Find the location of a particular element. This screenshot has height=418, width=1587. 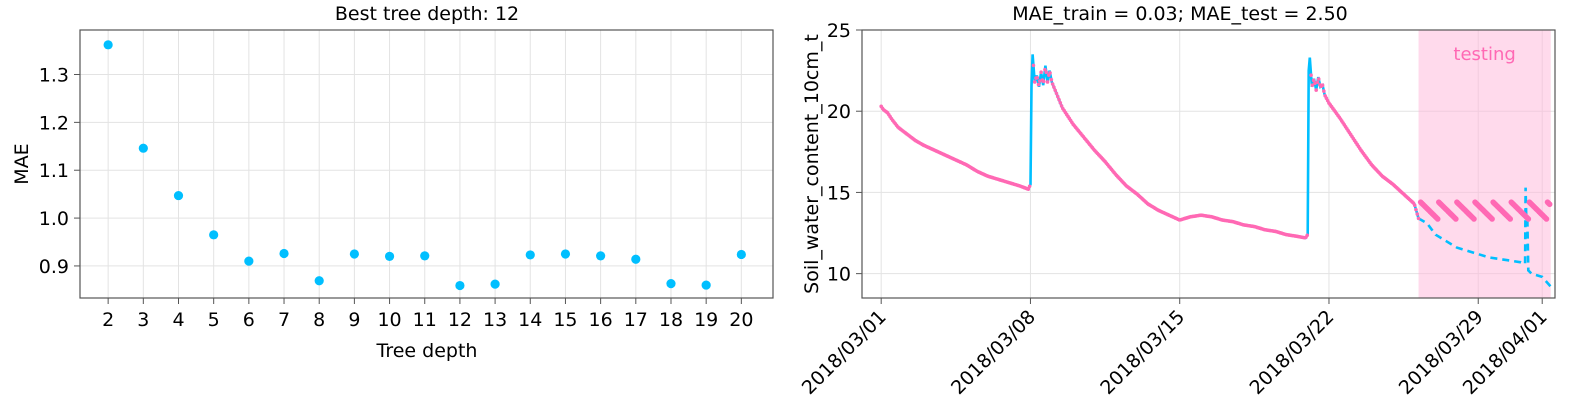

right-x-tick-label: 2018/03/01 is located at coordinates (844, 352).